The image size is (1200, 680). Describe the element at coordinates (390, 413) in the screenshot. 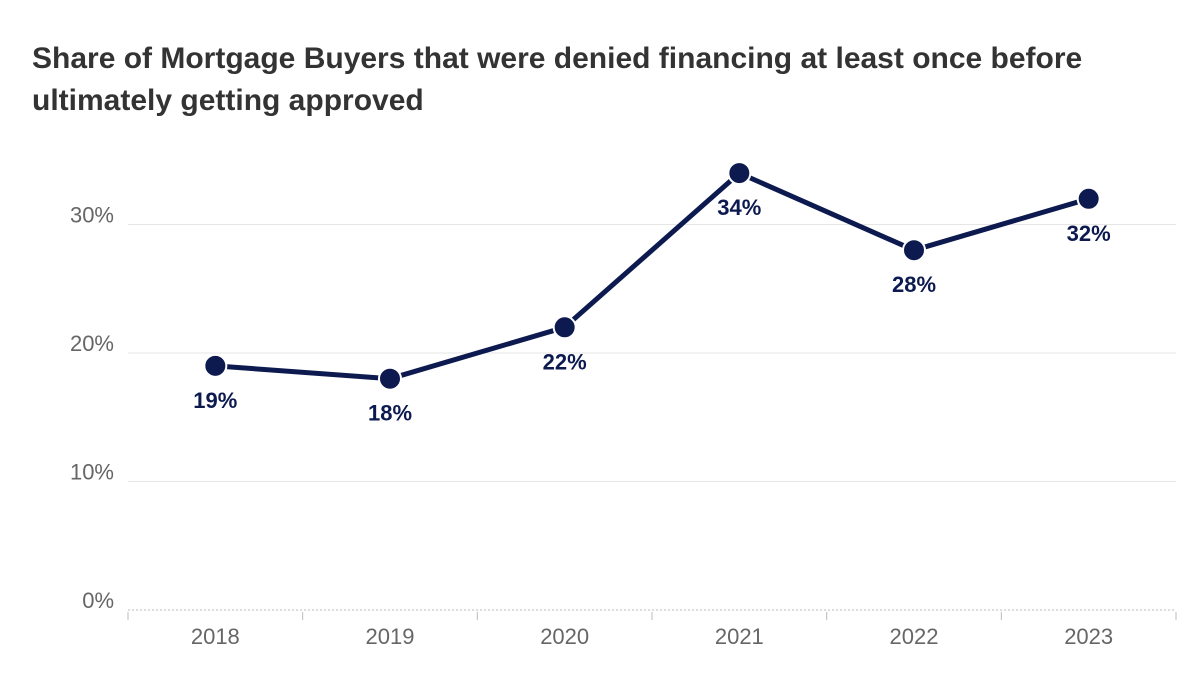

I see `data-label: 18%` at that location.